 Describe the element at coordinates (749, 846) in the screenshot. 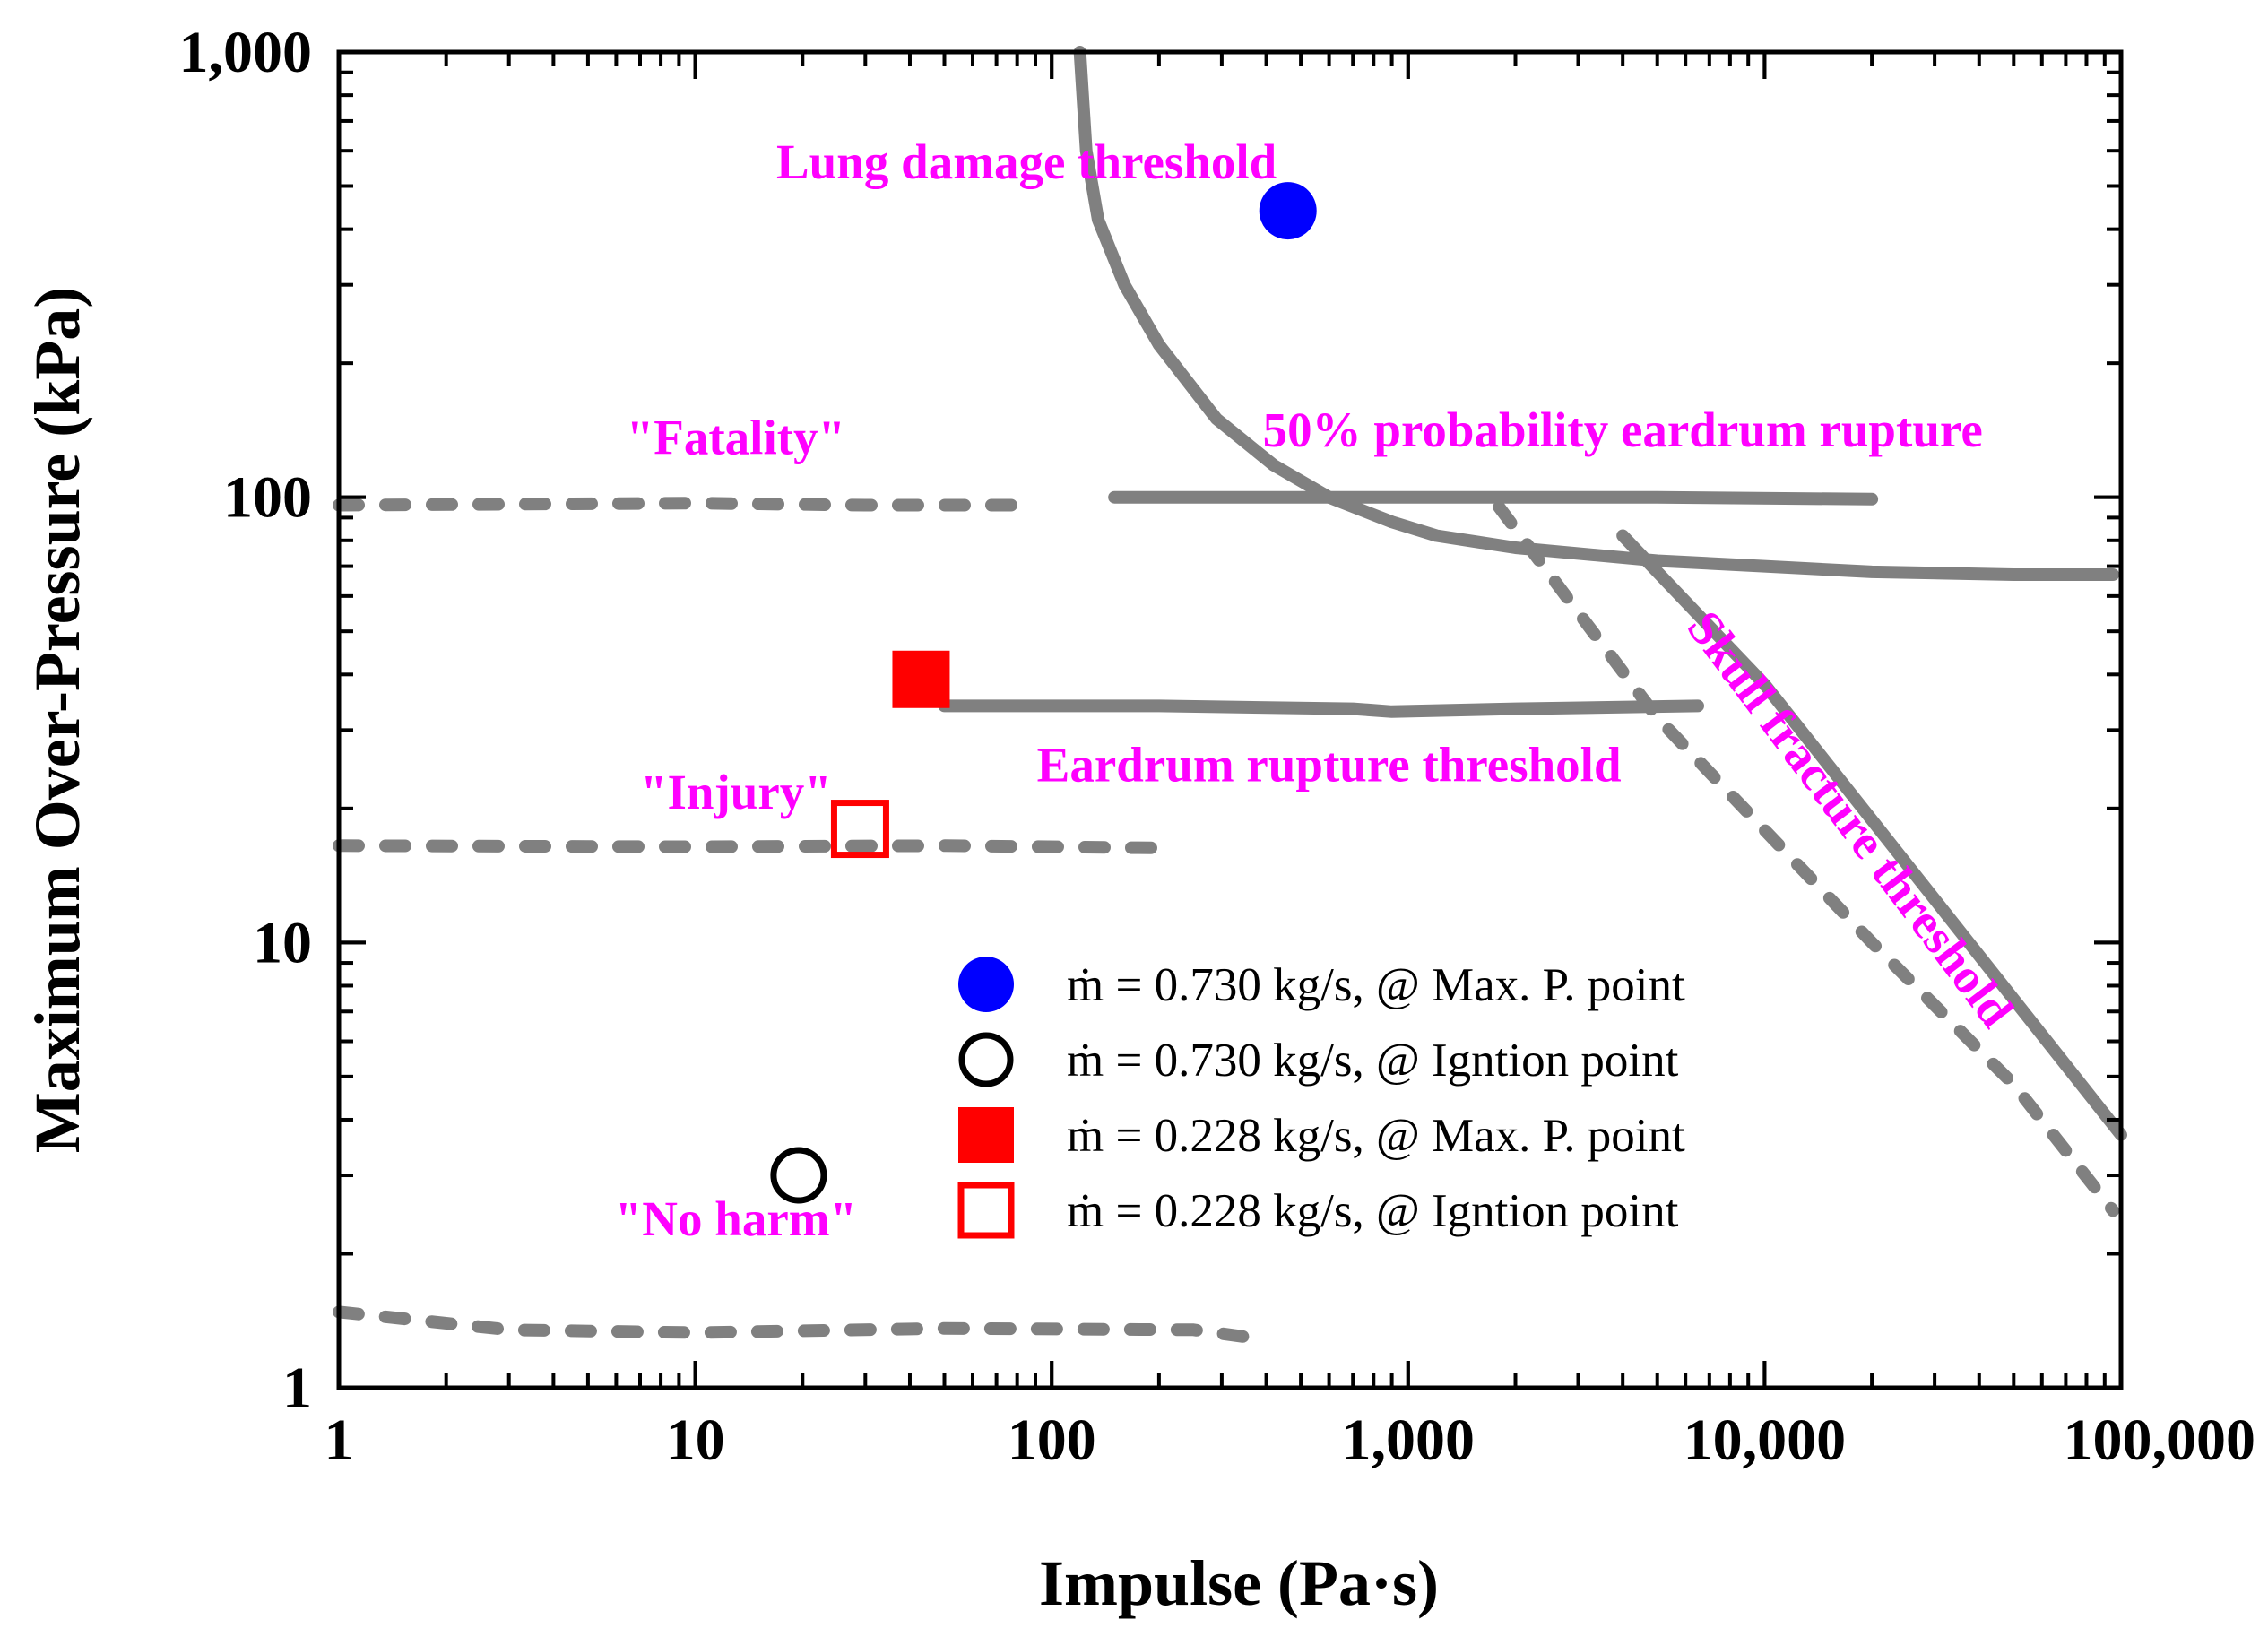

I see `curve-injury` at that location.